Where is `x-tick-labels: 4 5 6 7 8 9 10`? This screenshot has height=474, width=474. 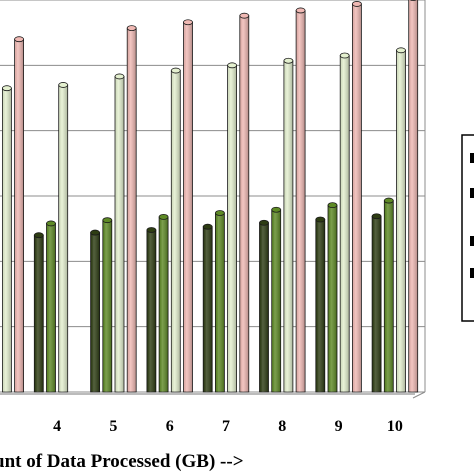
x-tick-labels: 4 5 6 7 8 9 10 is located at coordinates (228, 426).